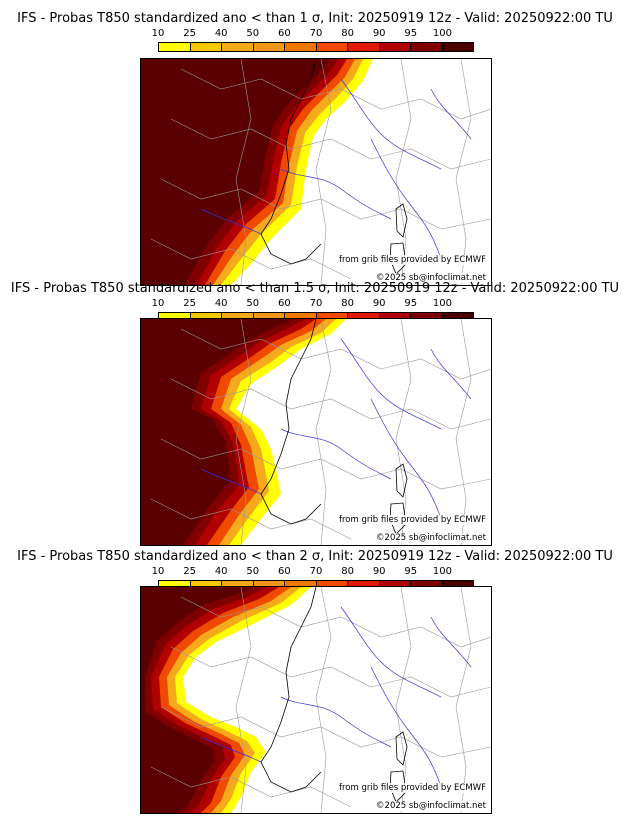 This screenshot has height=828, width=630. I want to click on country-borders, so click(320, 700).